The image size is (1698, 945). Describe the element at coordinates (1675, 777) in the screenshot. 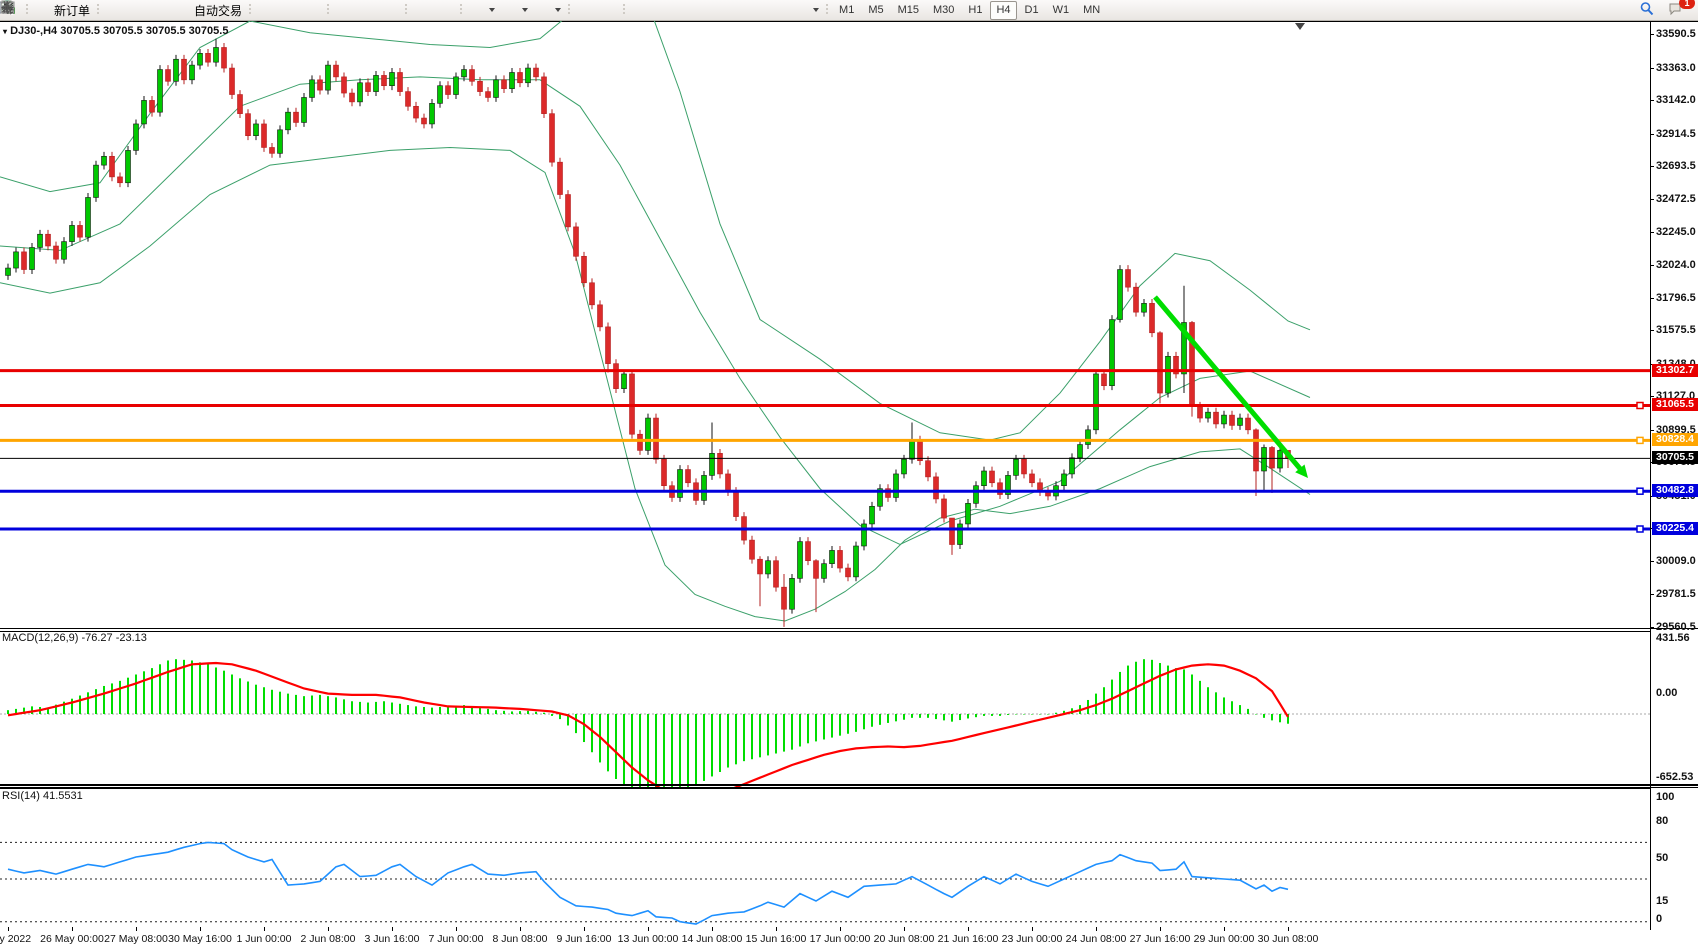

I see `macd-axis-label: -652.53` at that location.